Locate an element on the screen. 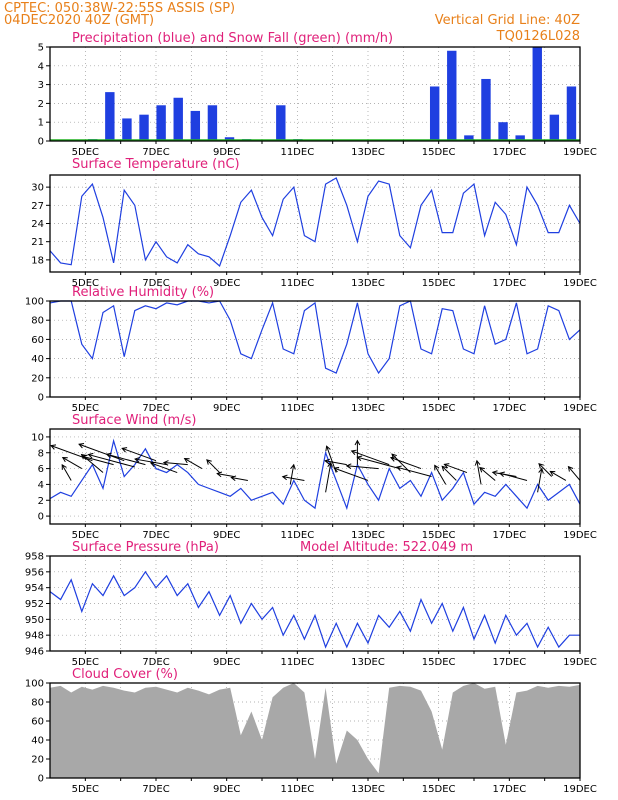 This screenshot has width=618, height=800. y-tick-label: 956 is located at coordinates (34, 572).